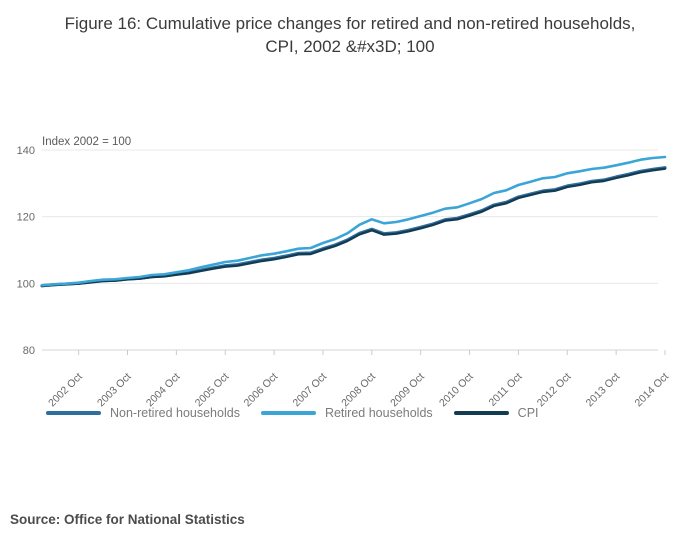  I want to click on y-tick-label-140: 140, so click(26, 151).